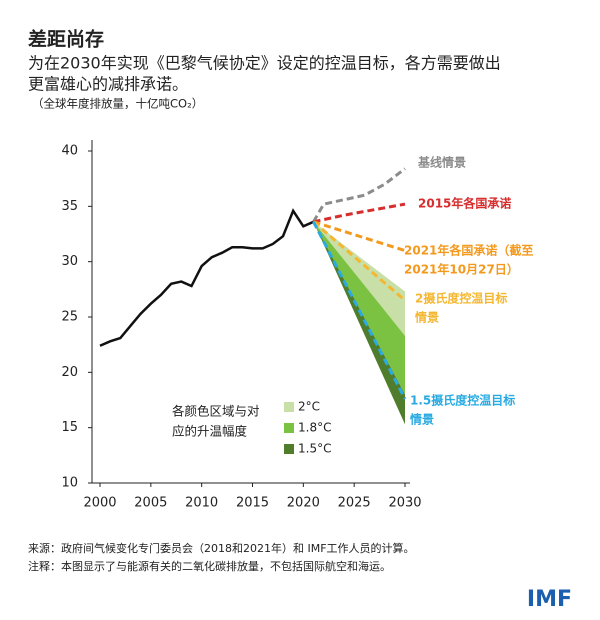  What do you see at coordinates (252, 503) in the screenshot?
I see `x-tick-label: 2015` at bounding box center [252, 503].